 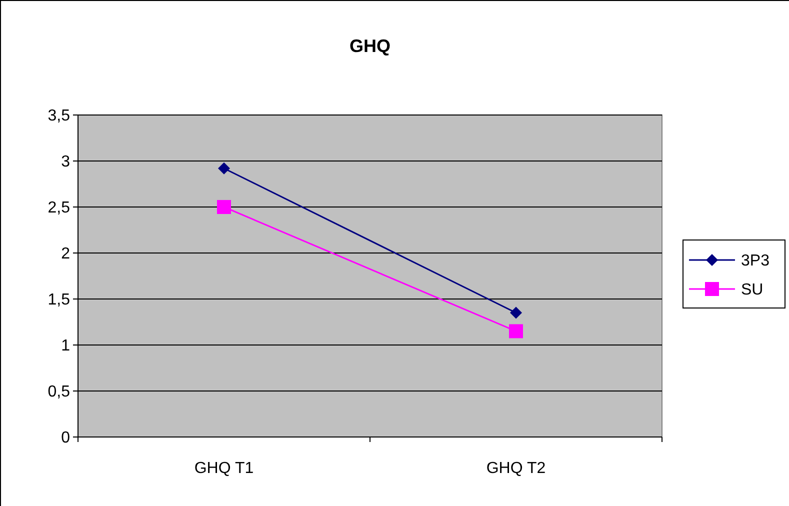 What do you see at coordinates (59, 300) in the screenshot?
I see `y-tick-label: 1,5` at bounding box center [59, 300].